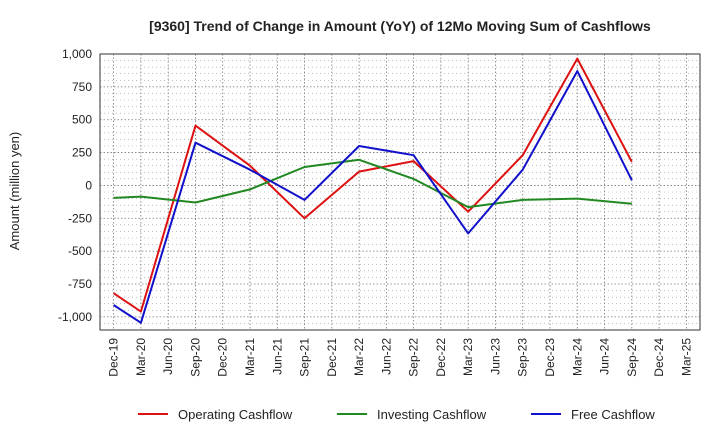  What do you see at coordinates (550, 357) in the screenshot?
I see `x-tick-label: Dec-23` at bounding box center [550, 357].